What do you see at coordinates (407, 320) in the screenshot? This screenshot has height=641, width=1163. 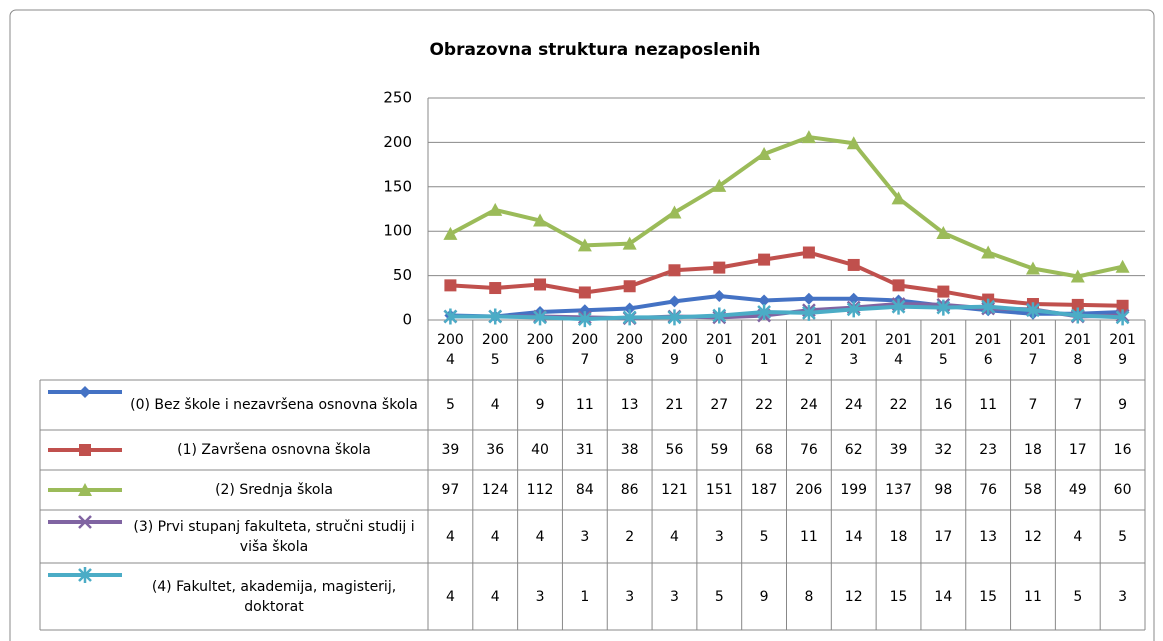 I see `y-tick-label: 0` at bounding box center [407, 320].